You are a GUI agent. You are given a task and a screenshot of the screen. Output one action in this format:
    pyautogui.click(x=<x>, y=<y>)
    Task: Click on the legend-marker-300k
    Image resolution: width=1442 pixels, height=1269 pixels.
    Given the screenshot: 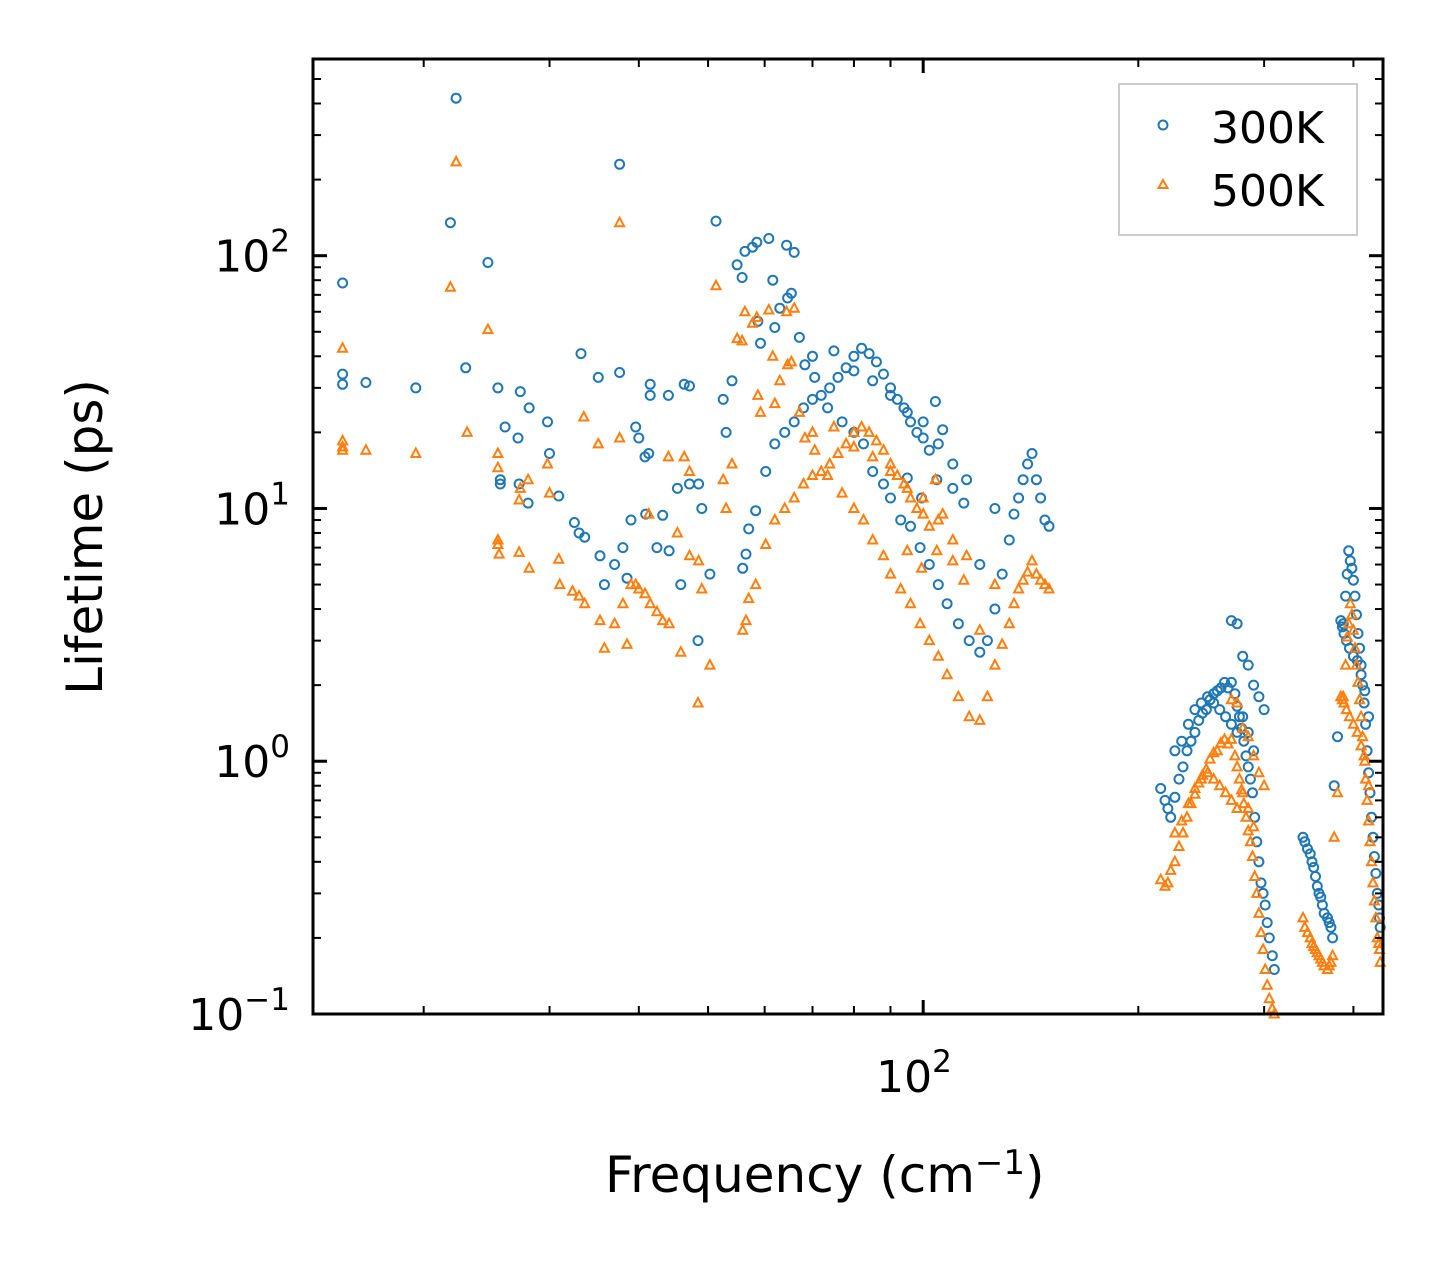 What is the action you would take?
    pyautogui.click(x=1163, y=125)
    